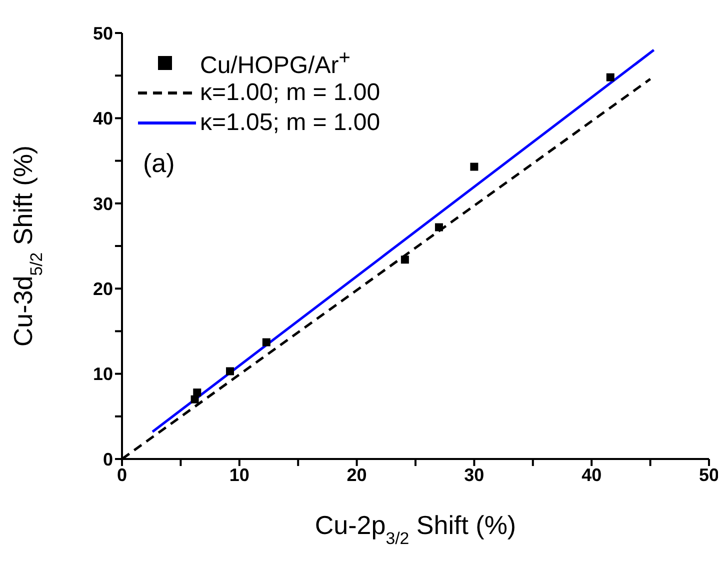  What do you see at coordinates (290, 123) in the screenshot?
I see `legend-label: κ=1.05; m = 1.00` at bounding box center [290, 123].